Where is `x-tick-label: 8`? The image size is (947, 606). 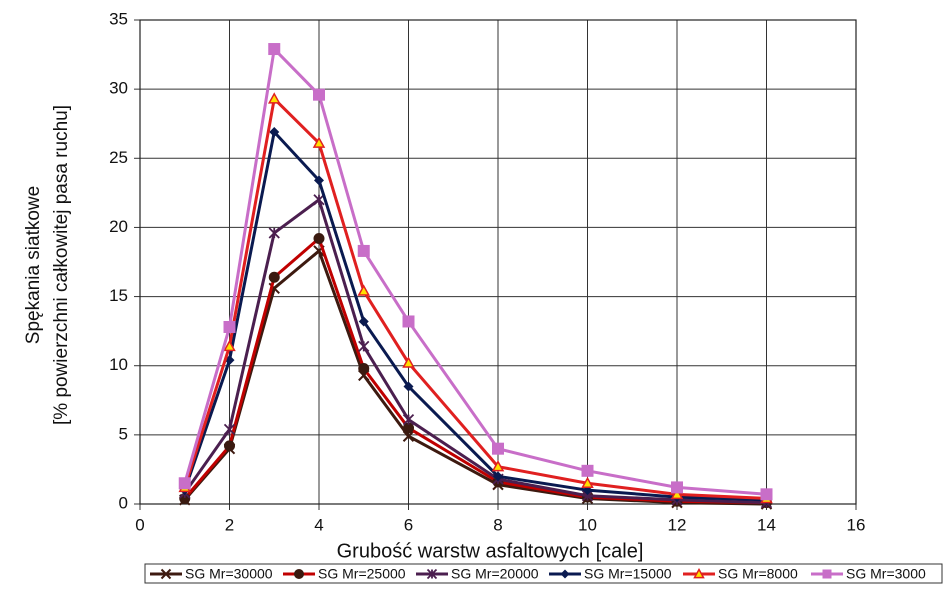 x-tick-label: 8 is located at coordinates (497, 524).